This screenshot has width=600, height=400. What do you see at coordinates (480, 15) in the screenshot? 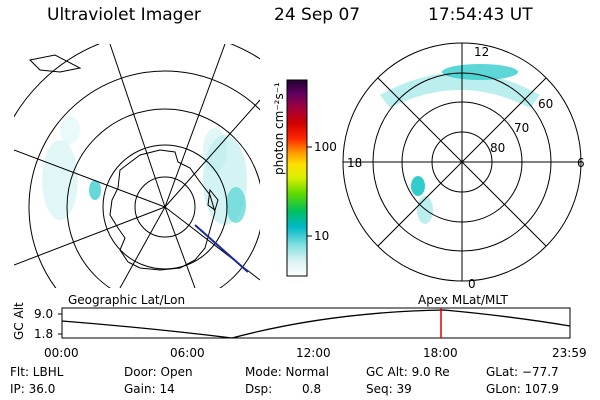
I see `time-label: 17:54:43 UT` at bounding box center [480, 15].